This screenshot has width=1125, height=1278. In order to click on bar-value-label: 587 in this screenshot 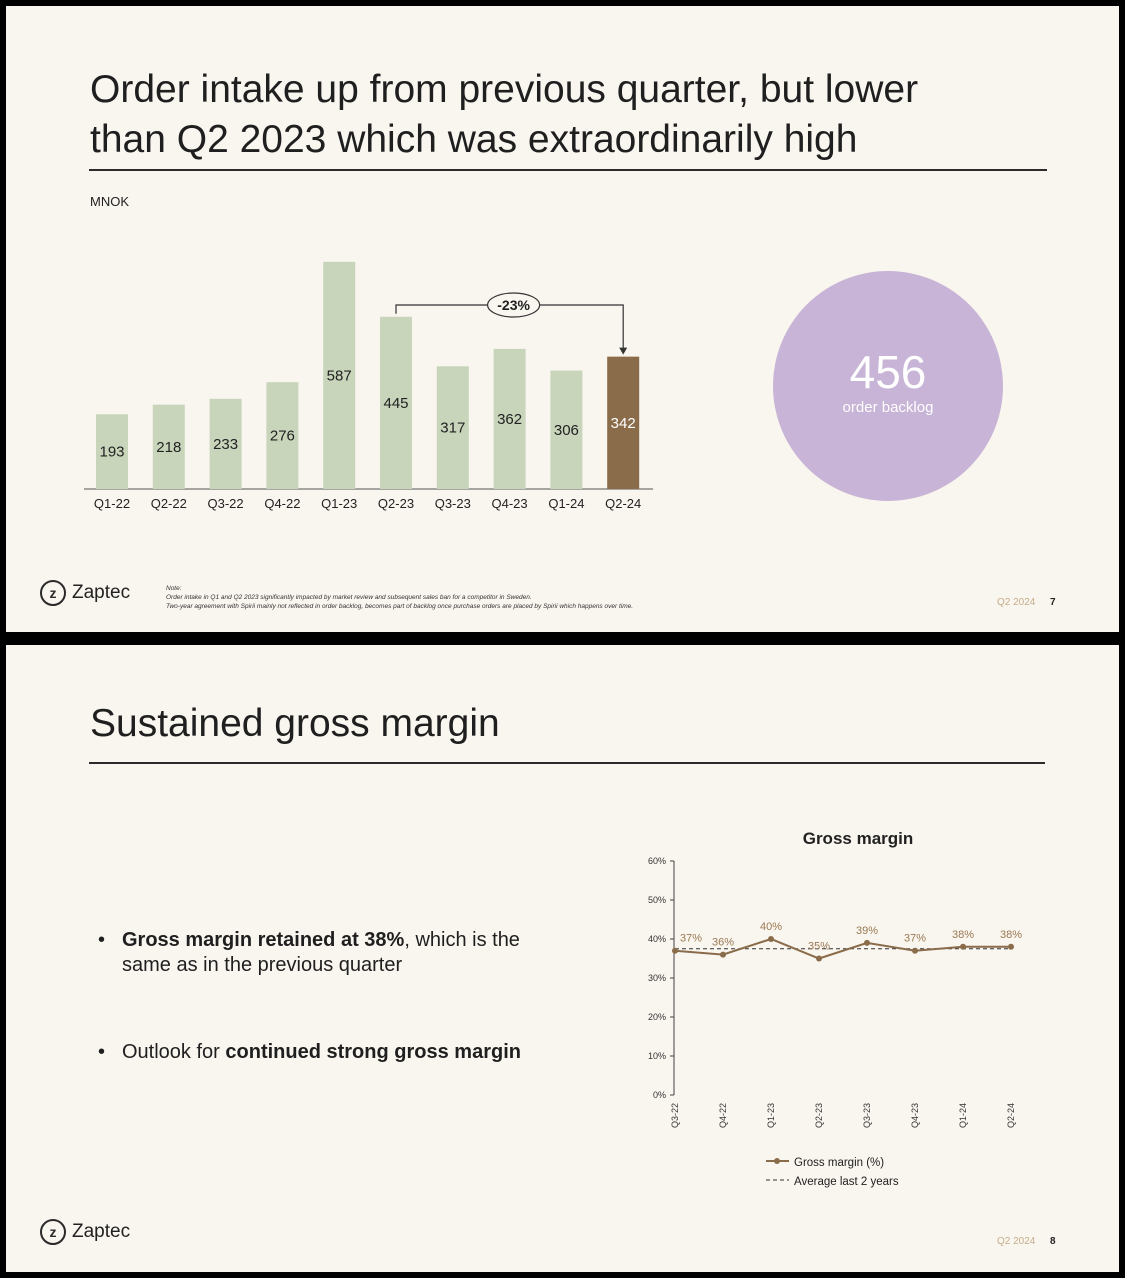, I will do `click(339, 375)`.